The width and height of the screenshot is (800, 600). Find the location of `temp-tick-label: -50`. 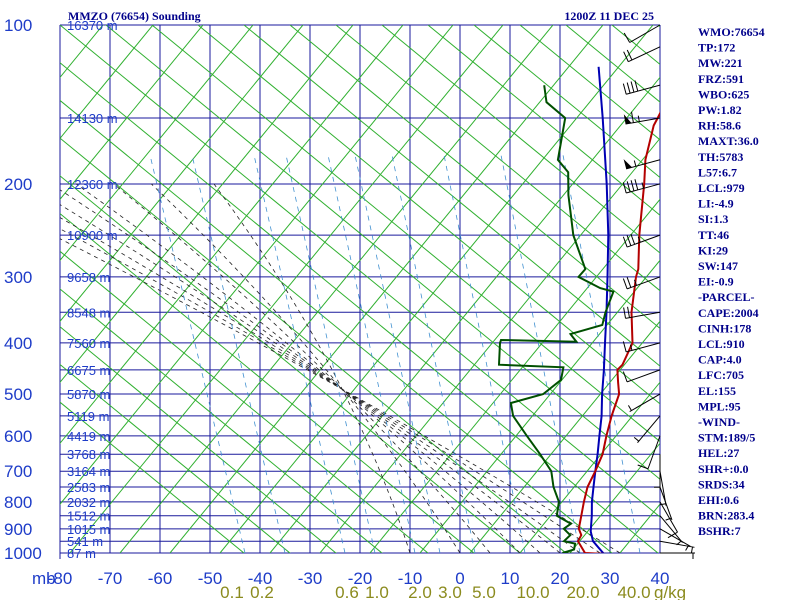

temp-tick-label: -50 is located at coordinates (210, 578).